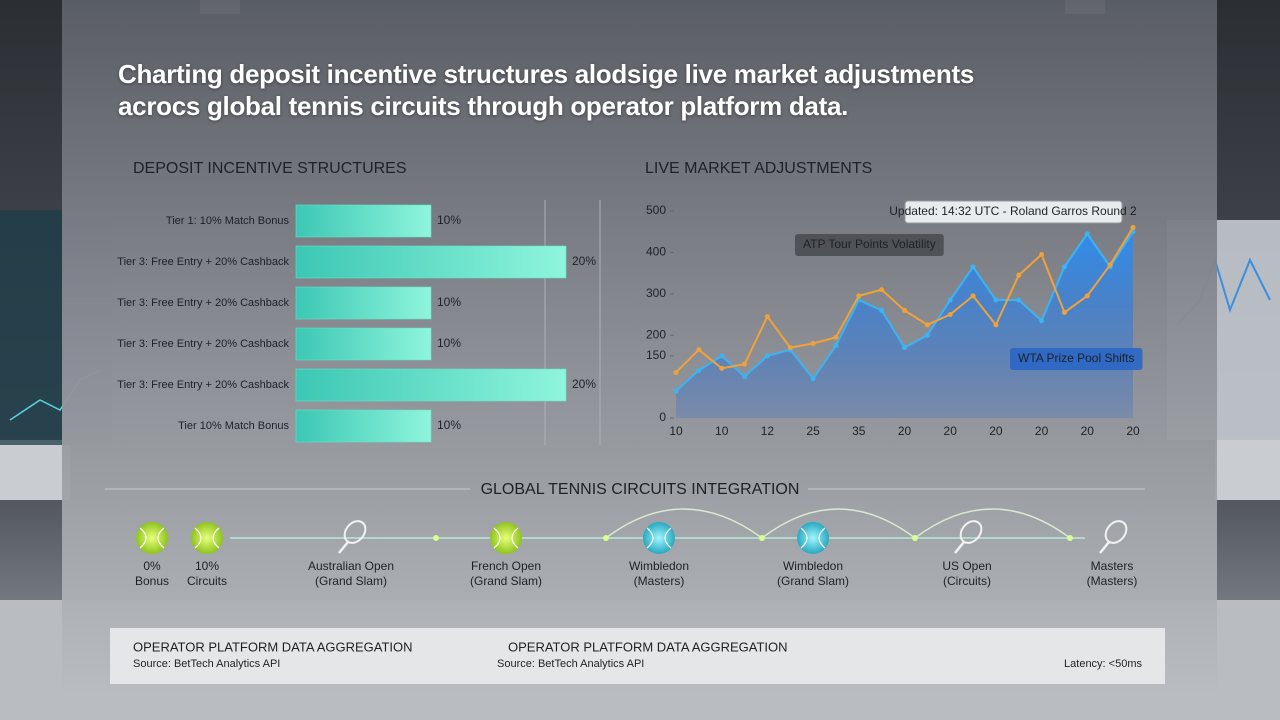 This screenshot has width=1280, height=720. What do you see at coordinates (904, 324) in the screenshot?
I see `area-fill` at bounding box center [904, 324].